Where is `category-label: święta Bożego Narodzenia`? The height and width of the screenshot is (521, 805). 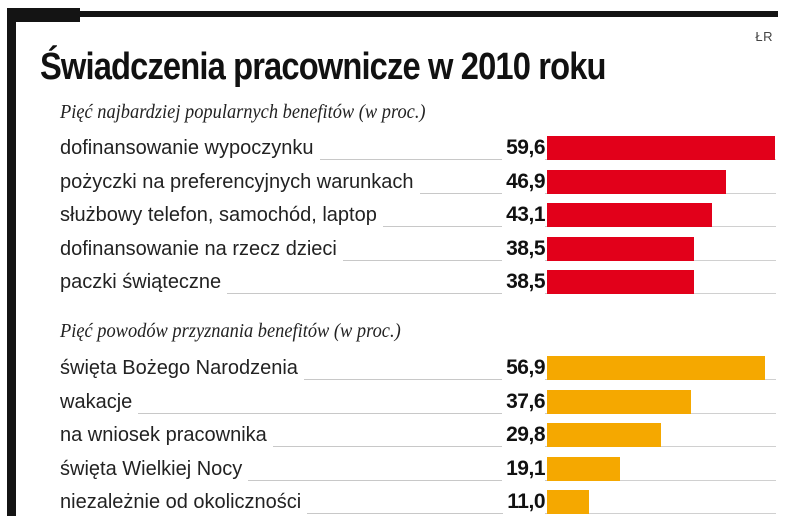
category-label: święta Bożego Narodzenia is located at coordinates (182, 368).